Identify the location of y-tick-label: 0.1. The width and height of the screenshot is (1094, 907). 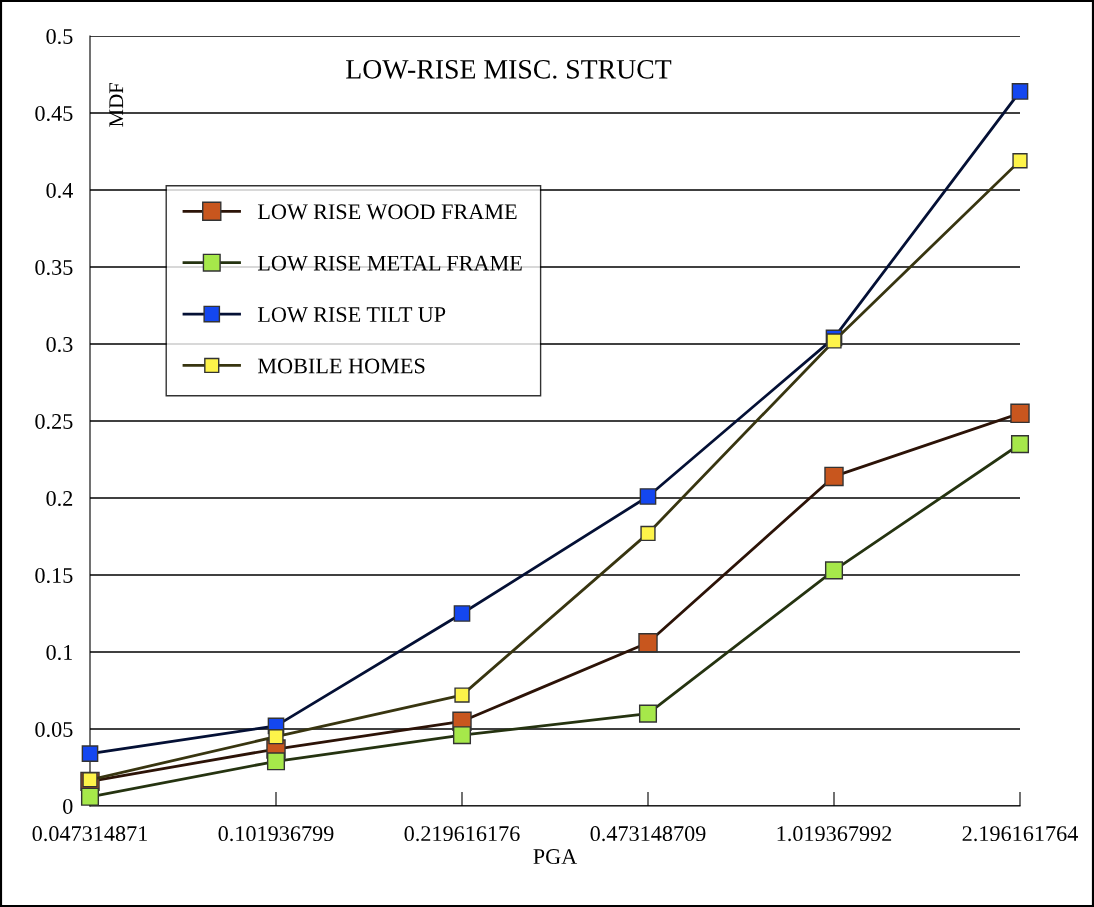
(59, 652).